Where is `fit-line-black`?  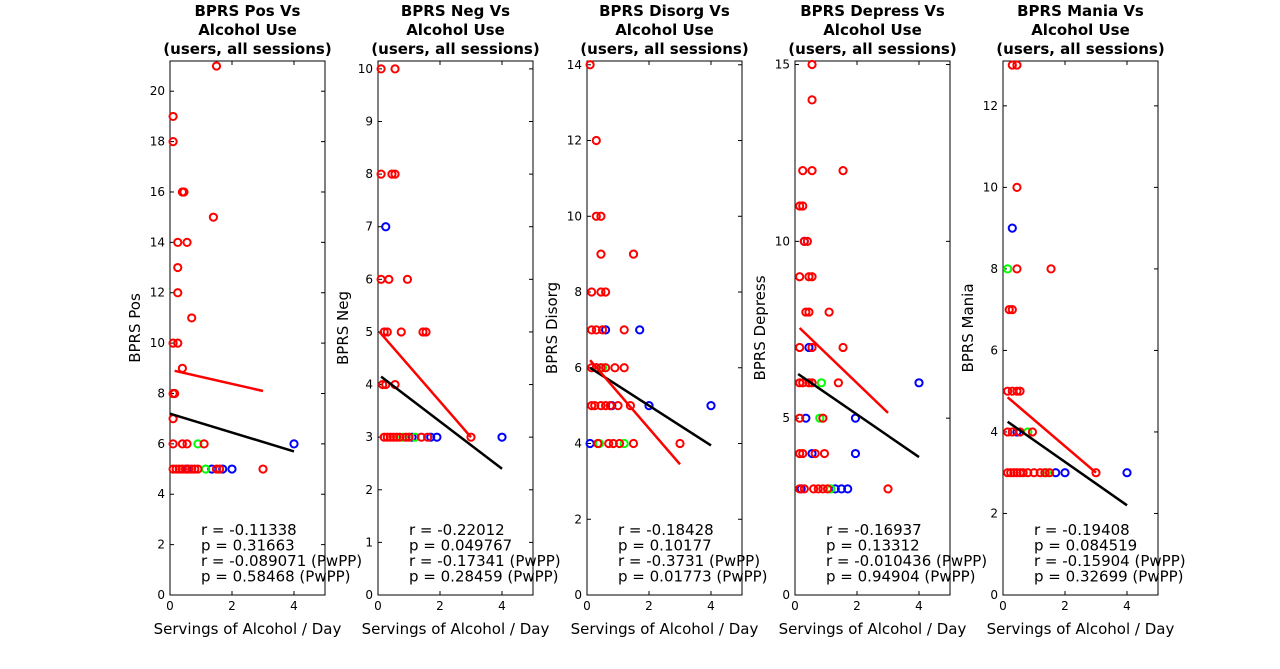
fit-line-black is located at coordinates (441, 422).